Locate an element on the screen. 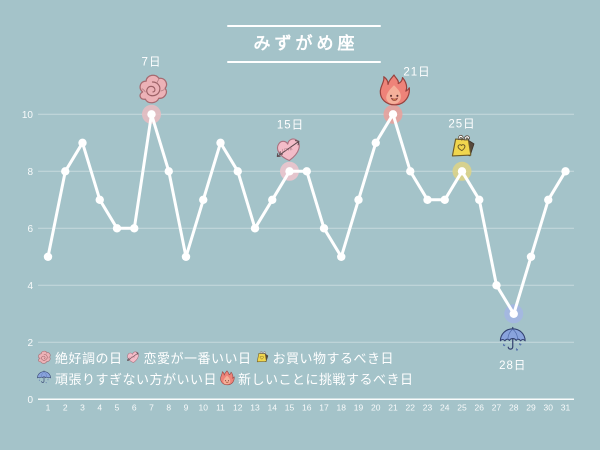 Image resolution: width=600 pixels, height=450 pixels. x-tick-label: 12 is located at coordinates (238, 408).